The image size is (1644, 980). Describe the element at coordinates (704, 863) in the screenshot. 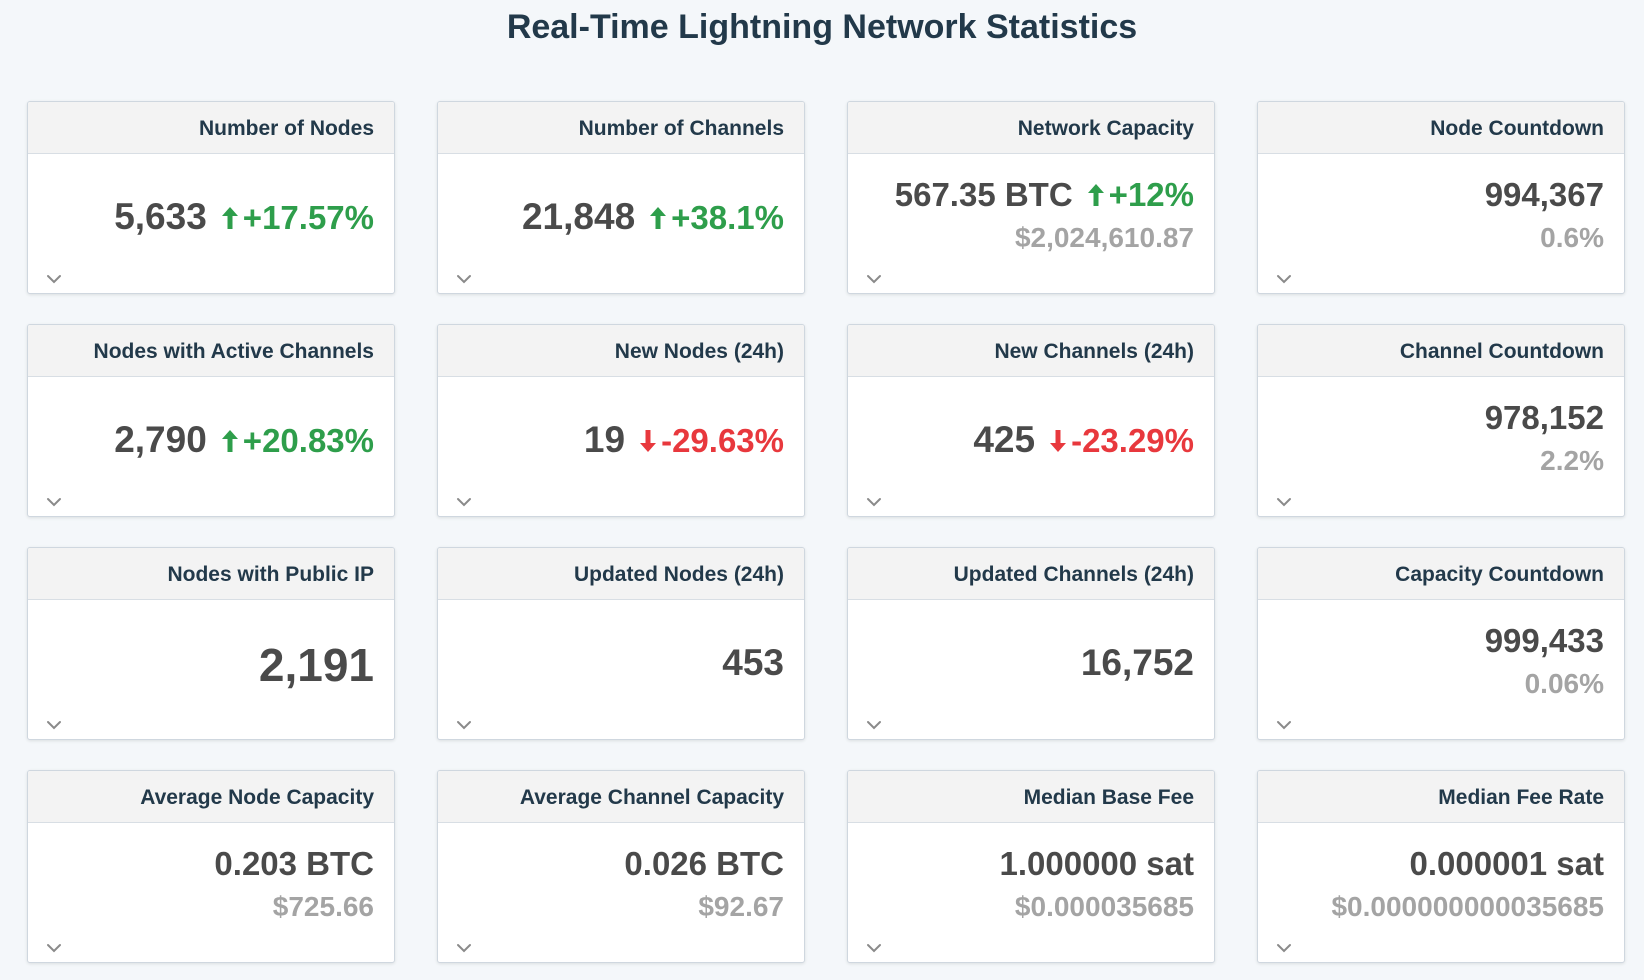

I see `stat-value: 0.026 BTC` at that location.